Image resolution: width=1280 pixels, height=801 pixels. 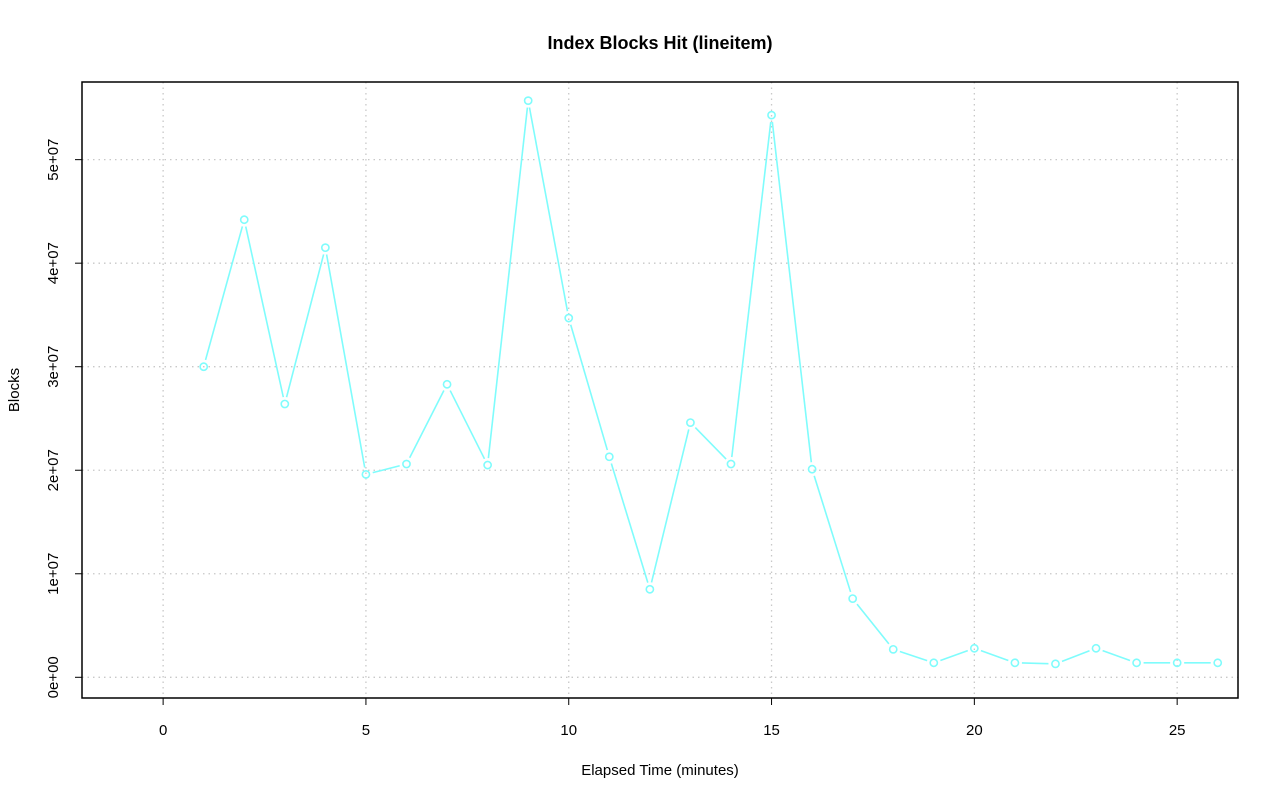 What do you see at coordinates (163, 730) in the screenshot?
I see `x-tick-label-0: 0` at bounding box center [163, 730].